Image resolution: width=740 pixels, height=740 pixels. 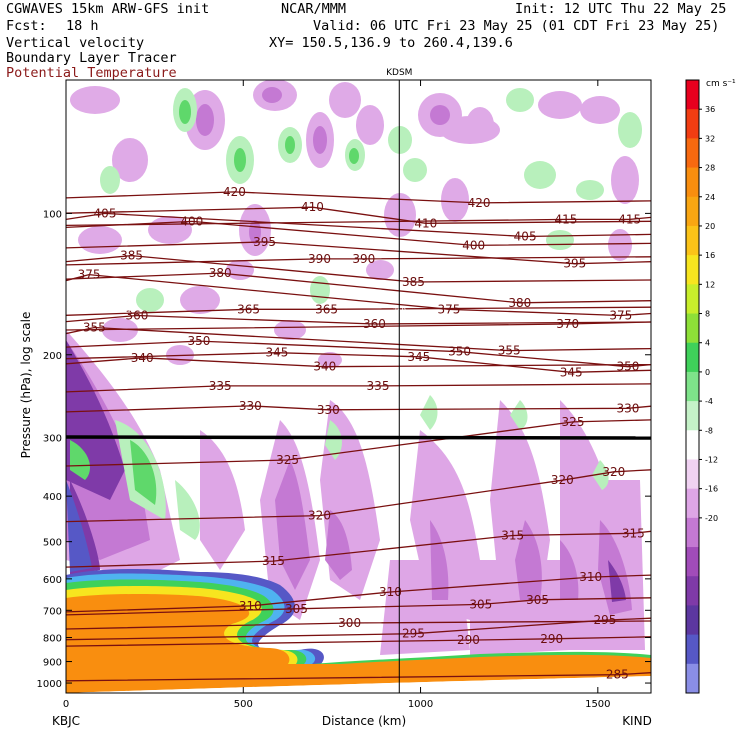 What do you see at coordinates (399, 73) in the screenshot?
I see `station-marker-label: KDSM` at bounding box center [399, 73].